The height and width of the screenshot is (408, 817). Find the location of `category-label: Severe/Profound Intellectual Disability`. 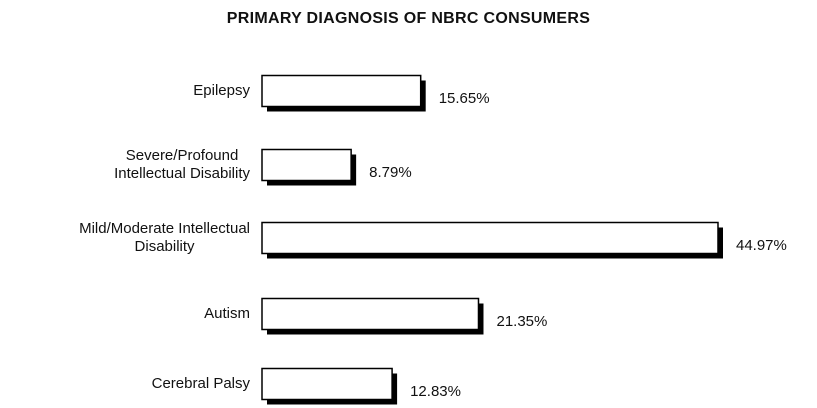

category-label: Severe/Profound Intellectual Disability is located at coordinates (182, 164).